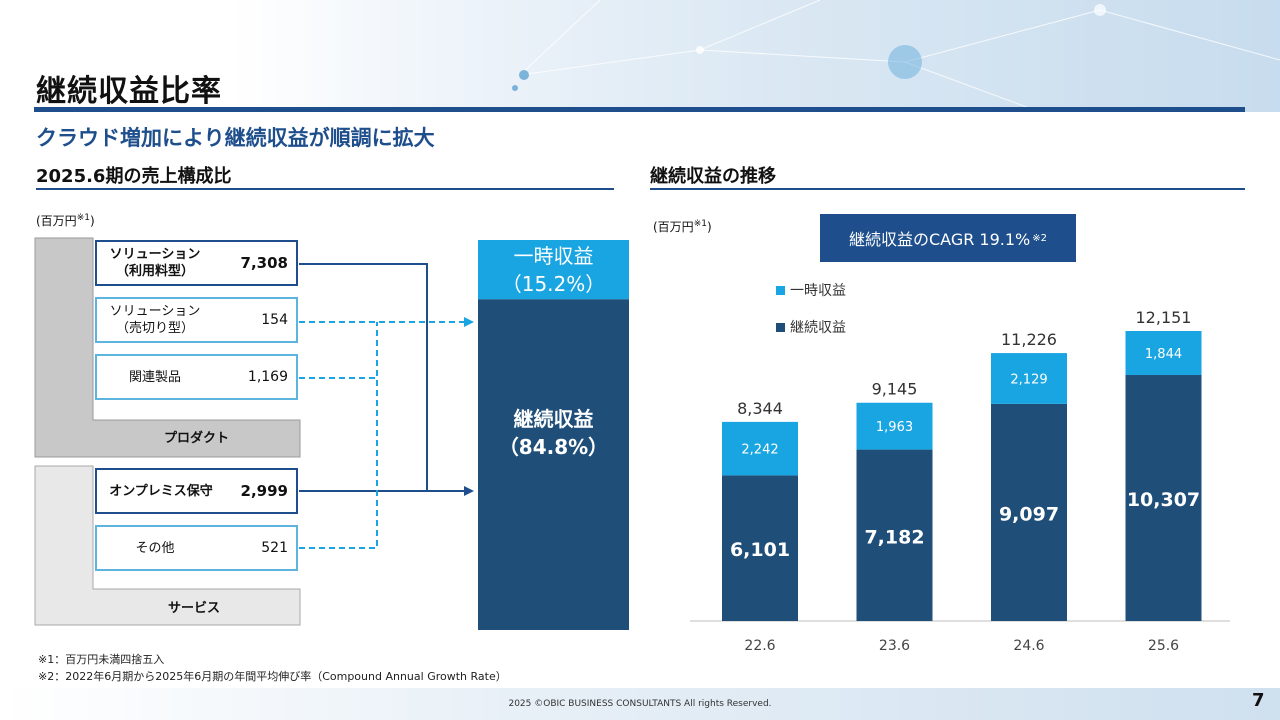  I want to click on legend-recurring: 継続収益, so click(811, 327).